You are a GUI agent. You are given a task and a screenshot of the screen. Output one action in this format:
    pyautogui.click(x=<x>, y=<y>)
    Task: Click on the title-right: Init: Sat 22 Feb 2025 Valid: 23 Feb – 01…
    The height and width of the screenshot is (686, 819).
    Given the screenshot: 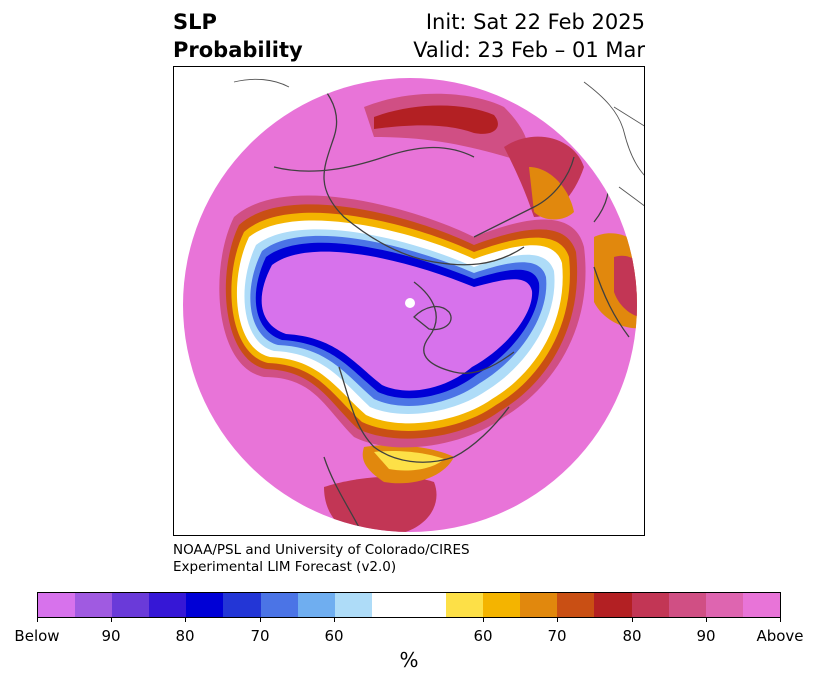 What is the action you would take?
    pyautogui.click(x=512, y=36)
    